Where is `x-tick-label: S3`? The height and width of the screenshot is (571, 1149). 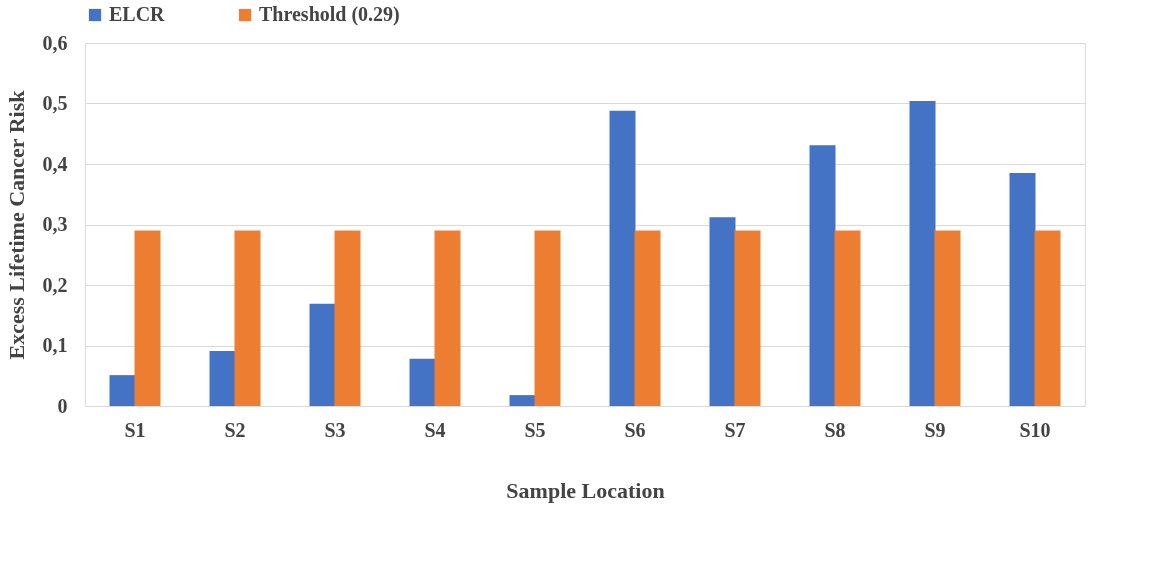 x-tick-label: S3 is located at coordinates (335, 429).